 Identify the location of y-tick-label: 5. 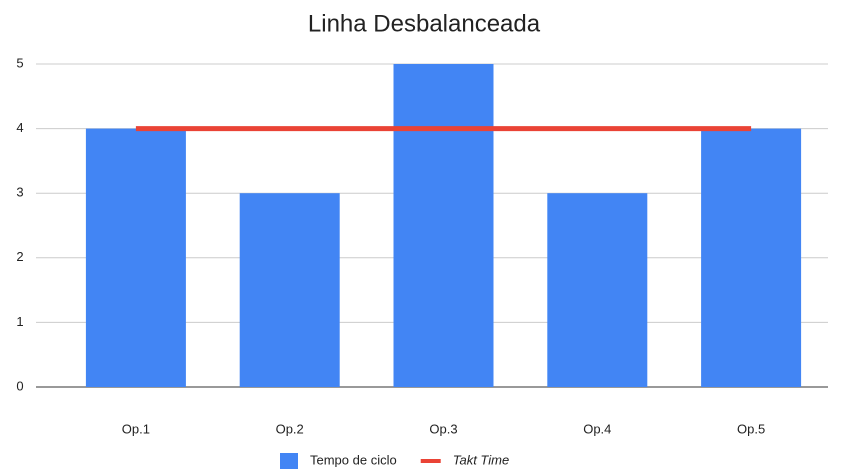
(19, 62).